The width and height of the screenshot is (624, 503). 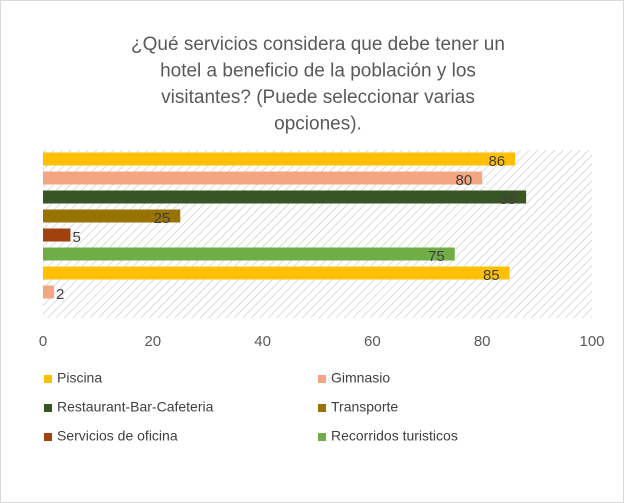 What do you see at coordinates (436, 256) in the screenshot?
I see `data-label: 75` at bounding box center [436, 256].